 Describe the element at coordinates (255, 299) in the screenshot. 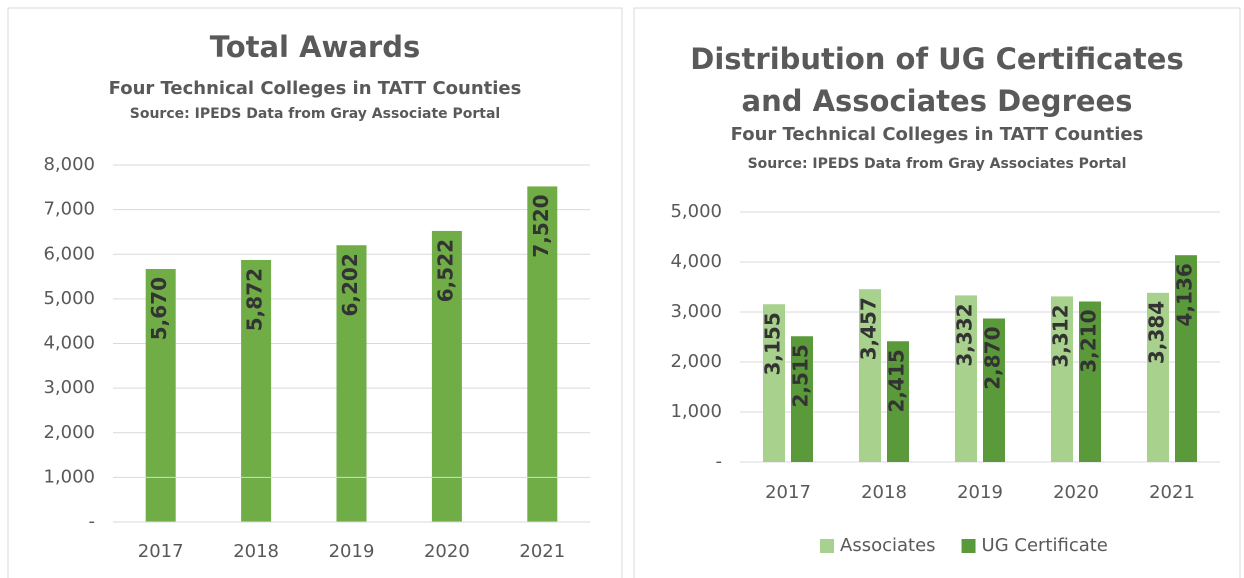

I see `data-label: 5,872` at that location.